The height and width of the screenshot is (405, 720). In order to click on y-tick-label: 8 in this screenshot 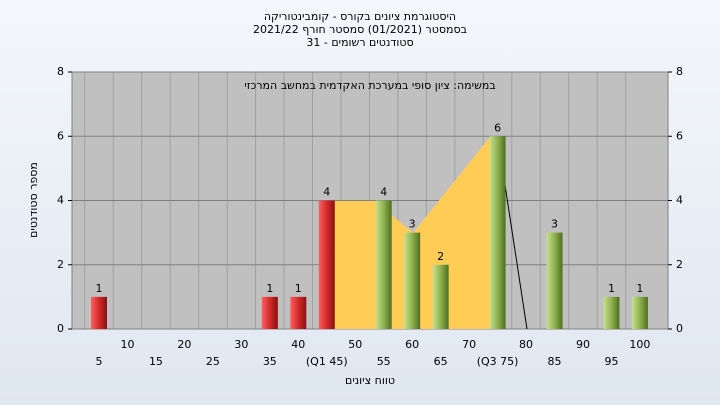, I will do `click(60, 71)`.